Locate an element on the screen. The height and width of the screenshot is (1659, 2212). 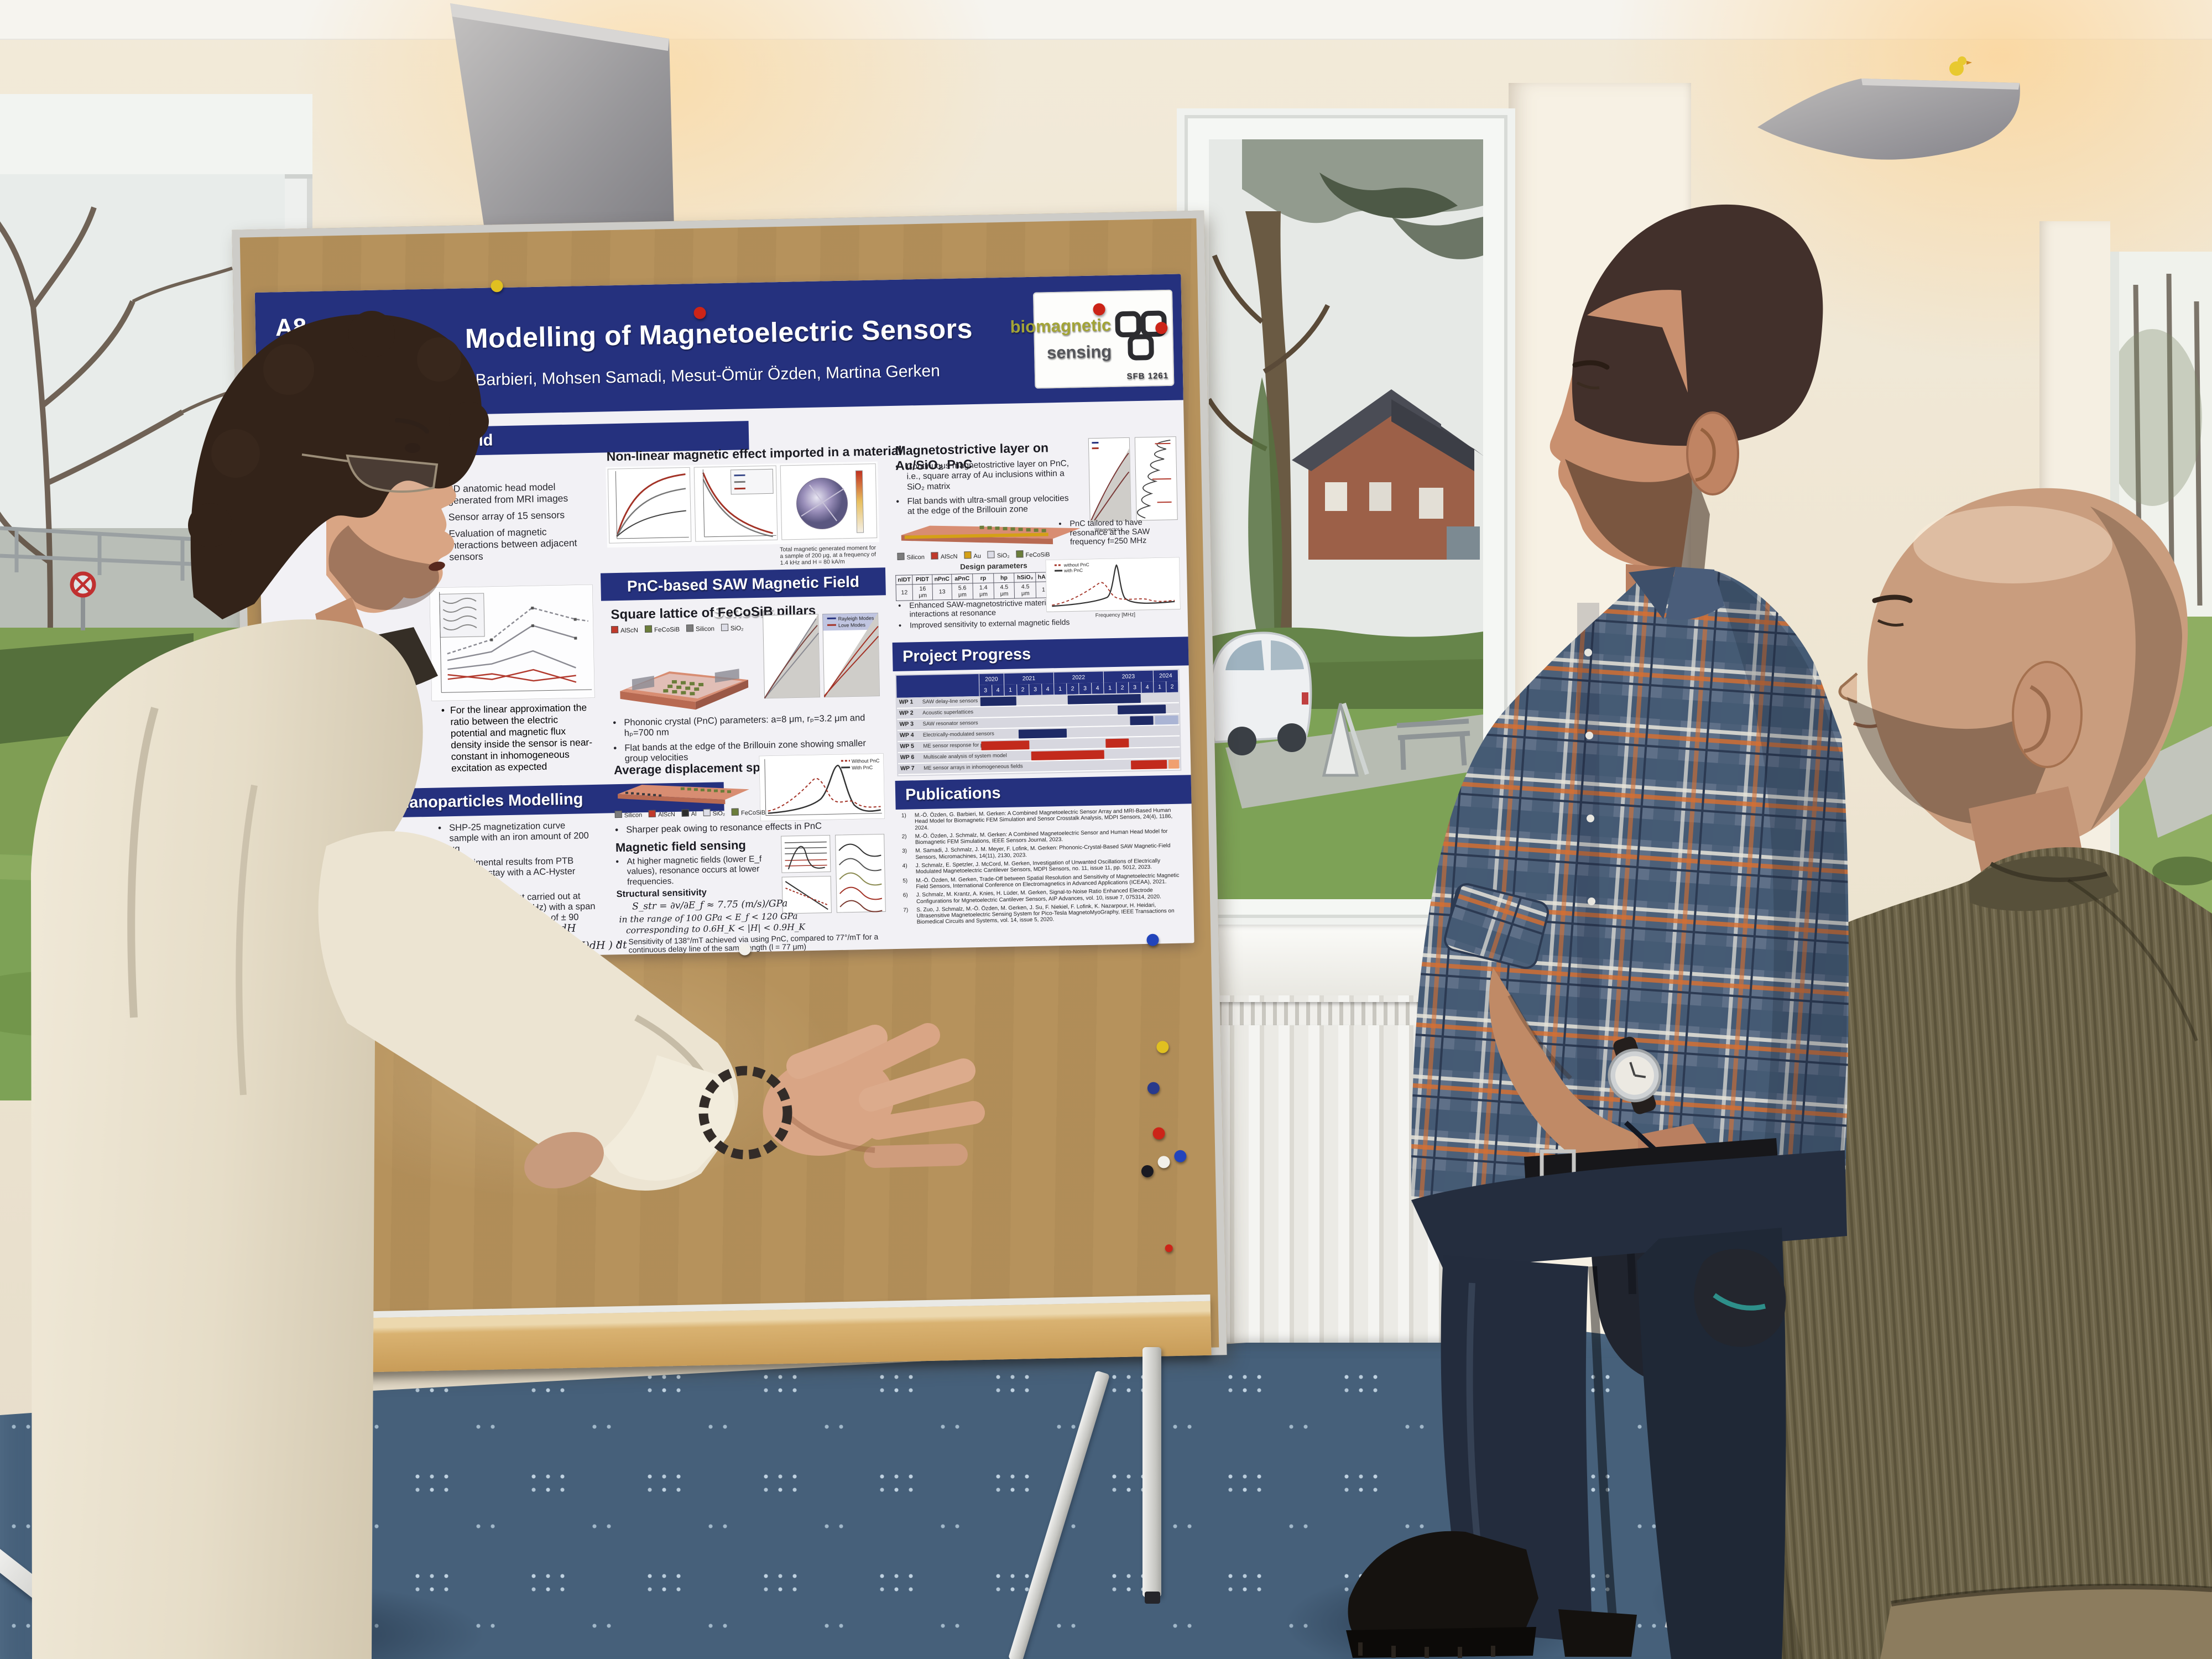
middle-man-head is located at coordinates (1687, 414).